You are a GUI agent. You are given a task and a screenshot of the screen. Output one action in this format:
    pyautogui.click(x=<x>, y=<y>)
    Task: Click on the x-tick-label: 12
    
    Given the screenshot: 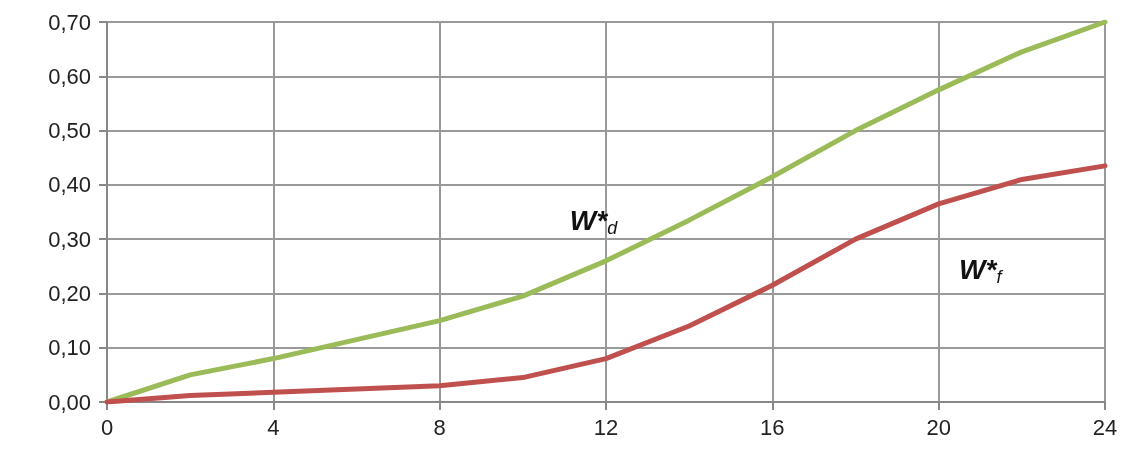 What is the action you would take?
    pyautogui.click(x=606, y=427)
    